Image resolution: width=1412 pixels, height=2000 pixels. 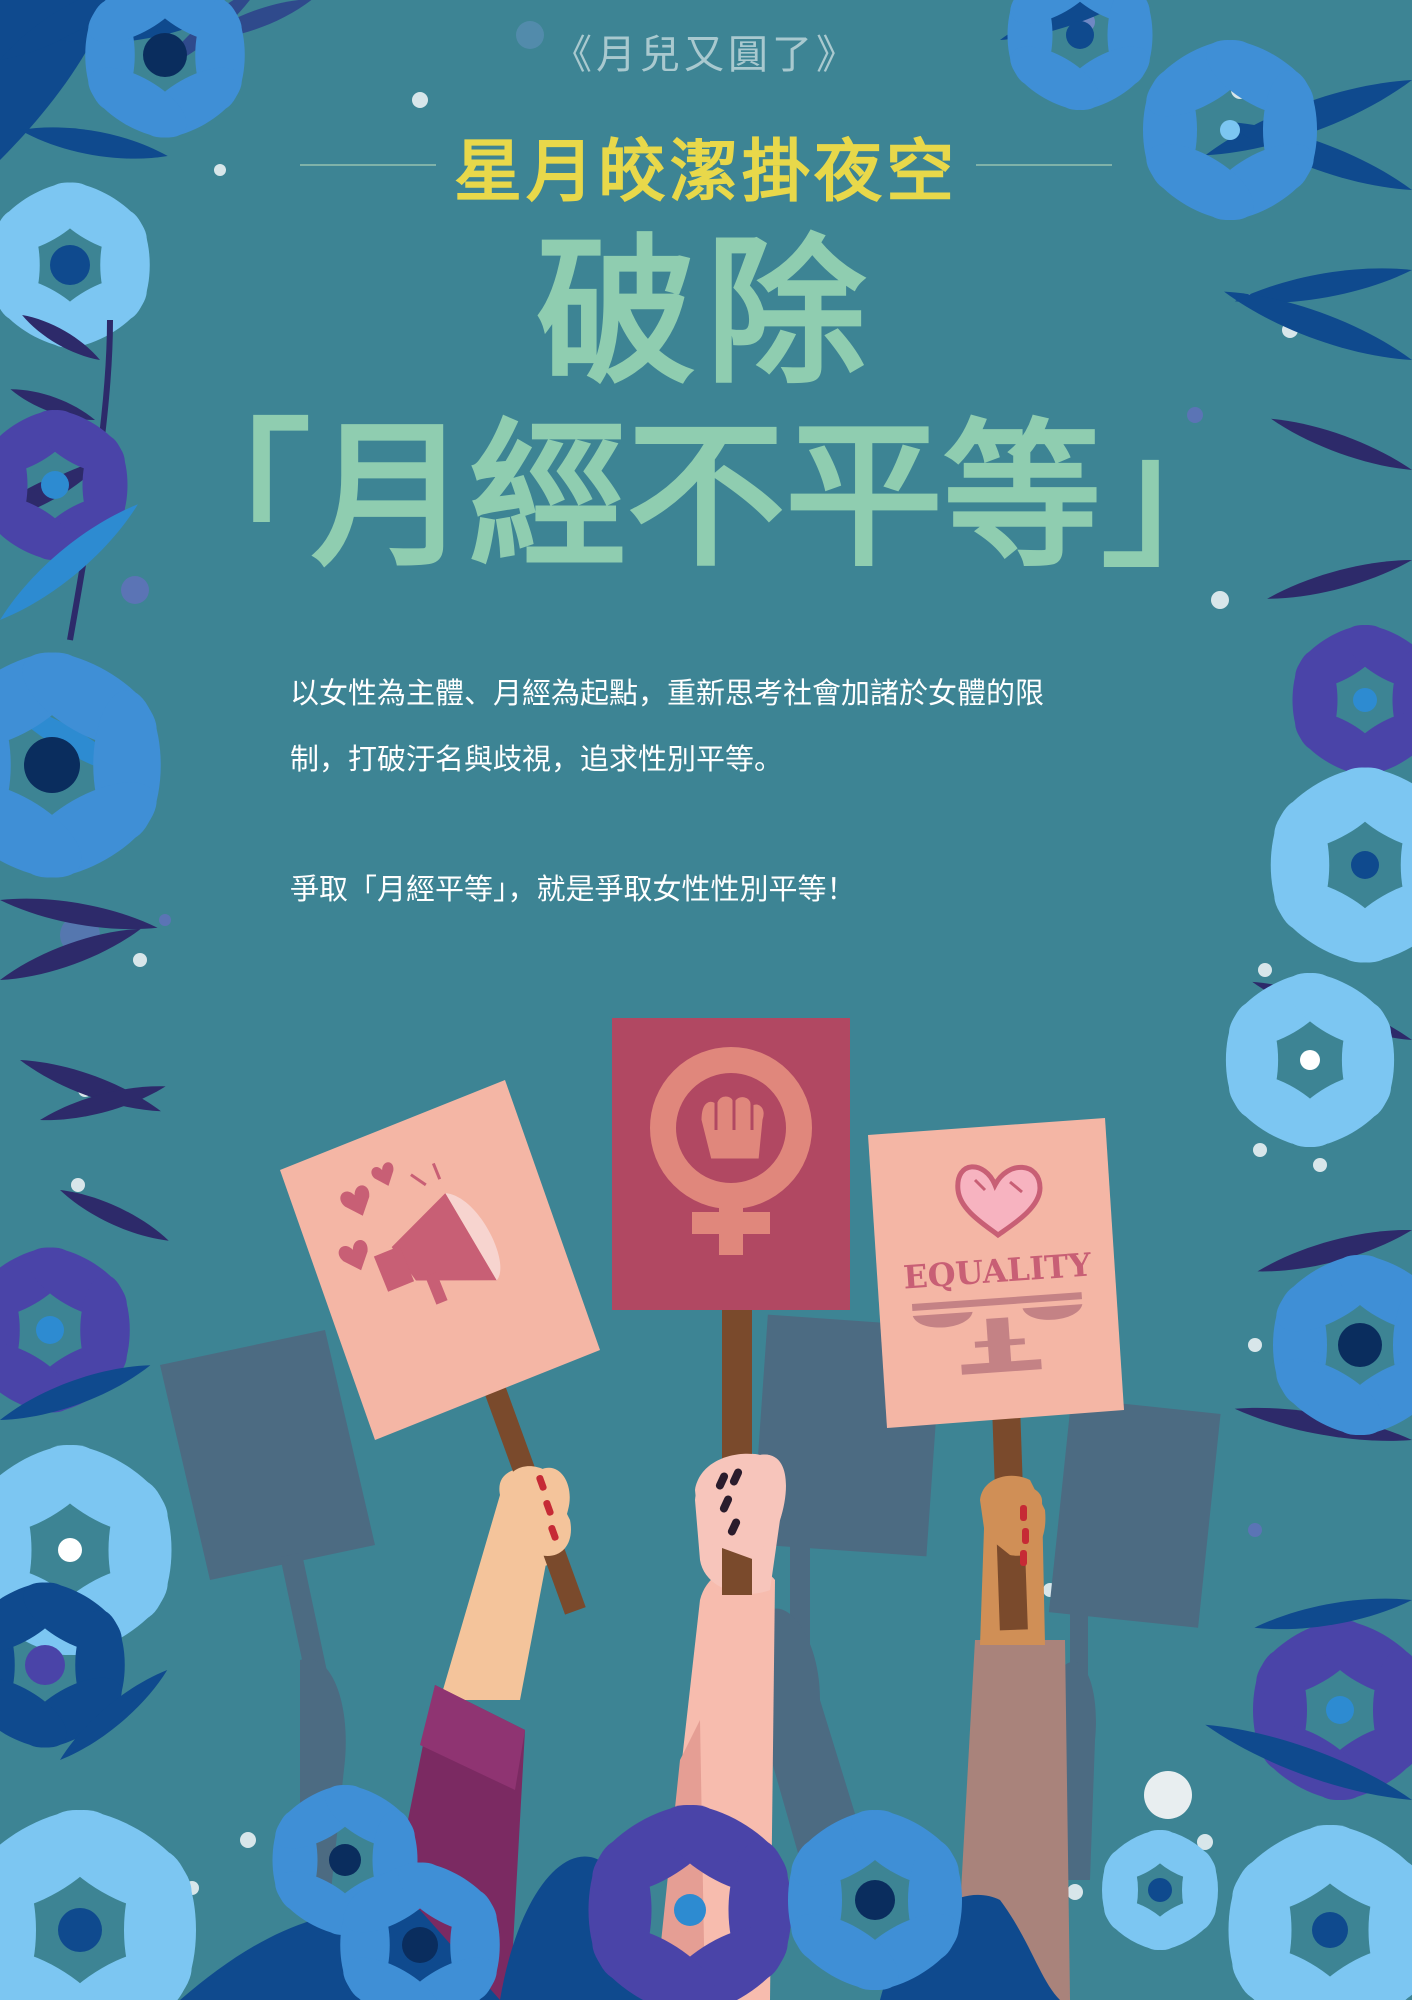 I want to click on balance-scale-icon, so click(x=997, y=1333).